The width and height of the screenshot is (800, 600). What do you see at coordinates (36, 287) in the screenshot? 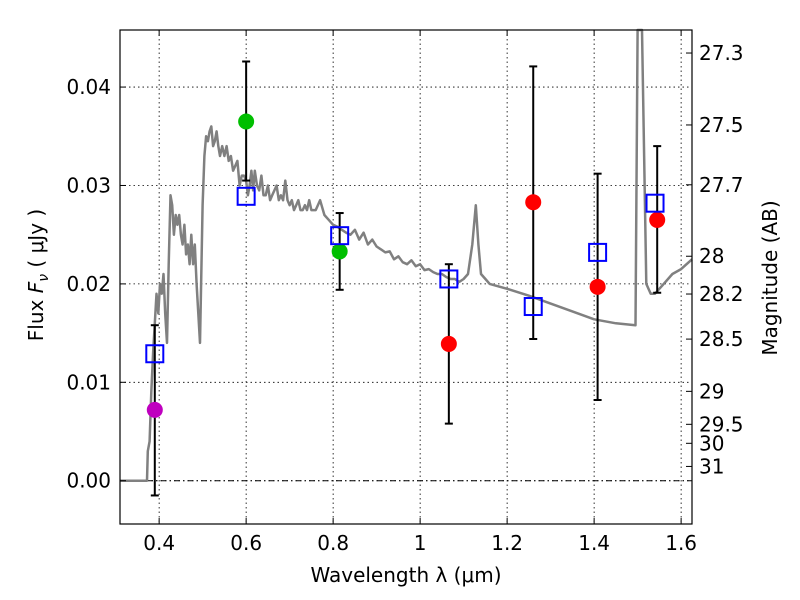
I see `y-axis-title-symbol: F` at bounding box center [36, 287].